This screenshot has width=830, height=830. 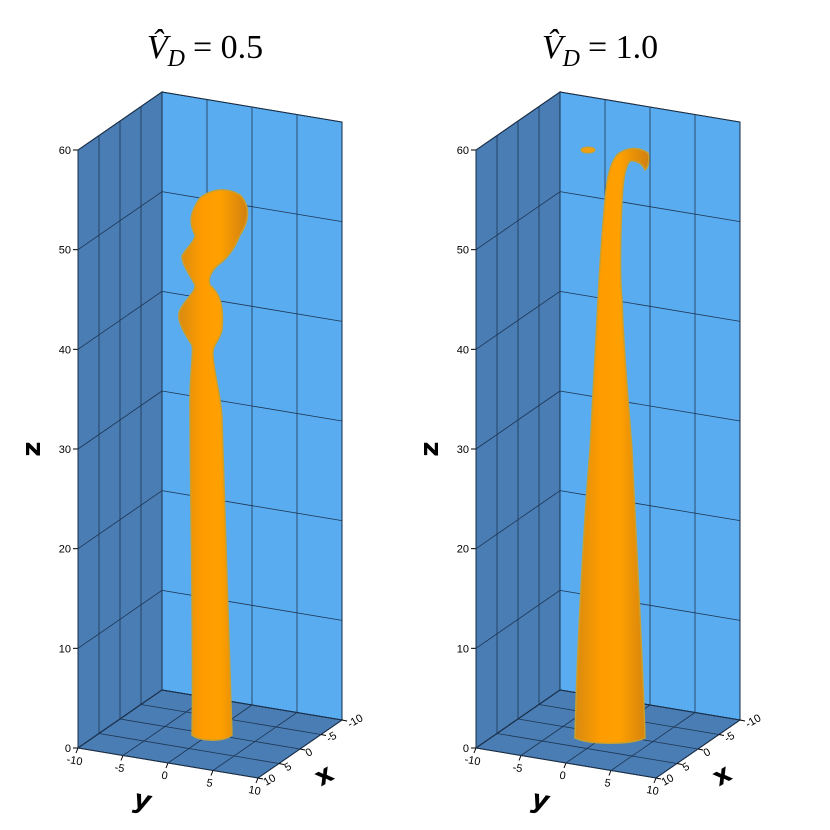 I want to click on isosurface-fragment, so click(x=588, y=150).